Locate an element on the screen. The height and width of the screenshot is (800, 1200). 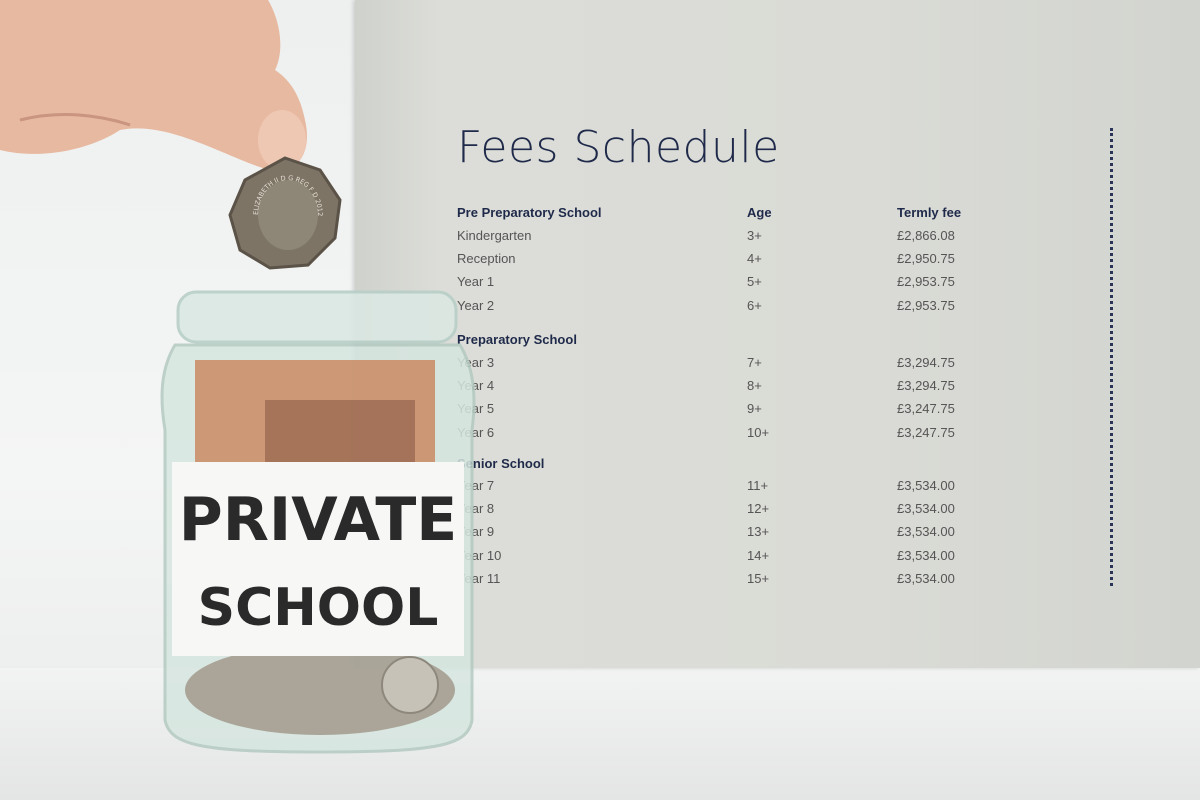
fee-row: Reception 4+ £2,950.75 is located at coordinates (737, 262).